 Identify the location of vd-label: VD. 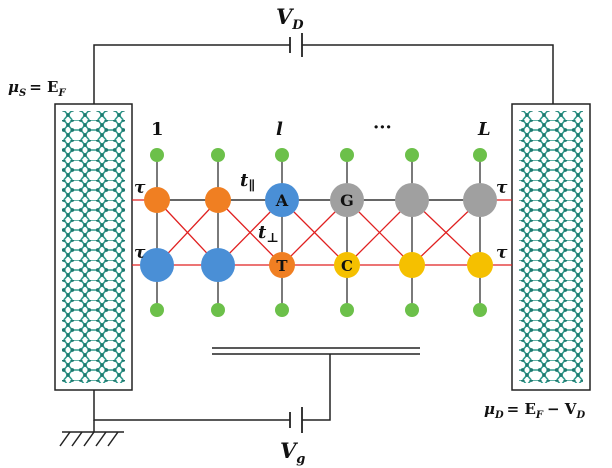
(290, 18).